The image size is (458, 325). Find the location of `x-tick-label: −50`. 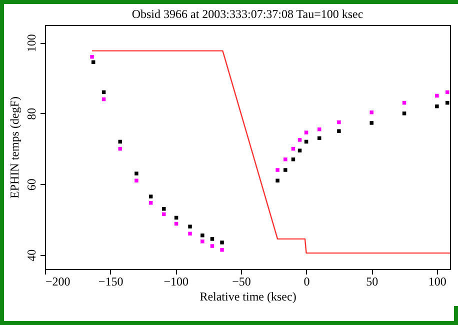

x-tick-label: −50 is located at coordinates (241, 281).